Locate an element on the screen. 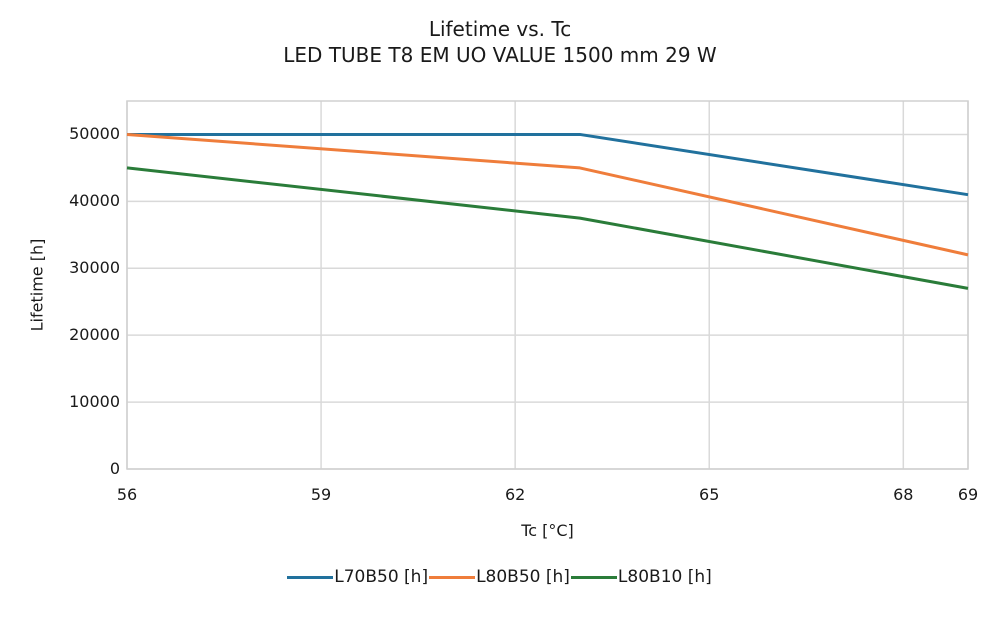 The height and width of the screenshot is (619, 1000). x-tick-label: 59 is located at coordinates (321, 494).